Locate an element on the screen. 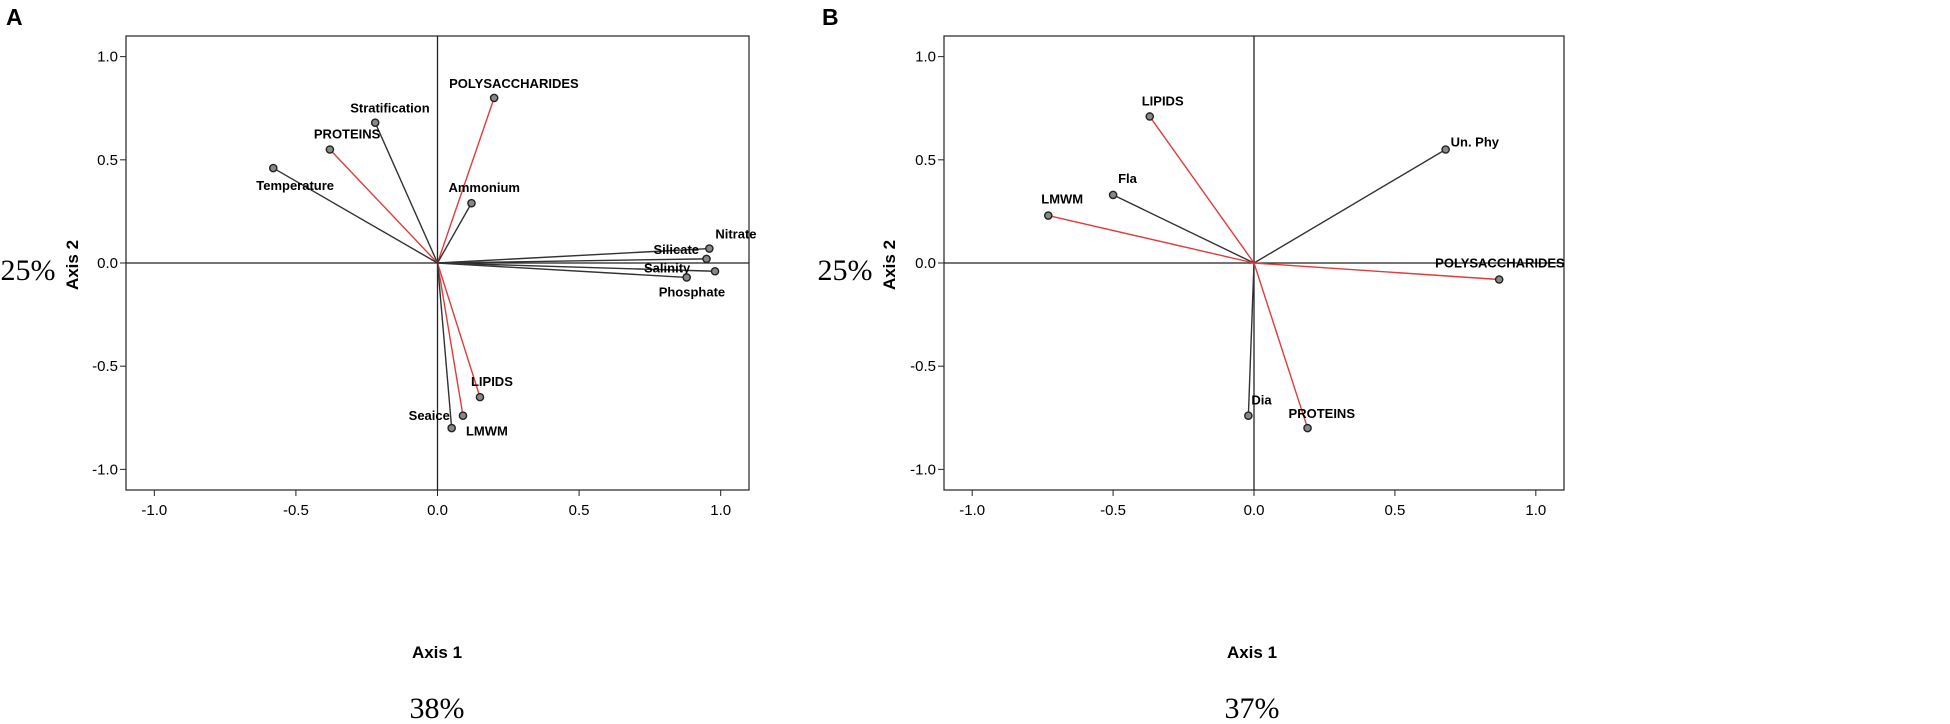  vector-label: Silicate is located at coordinates (677, 249).